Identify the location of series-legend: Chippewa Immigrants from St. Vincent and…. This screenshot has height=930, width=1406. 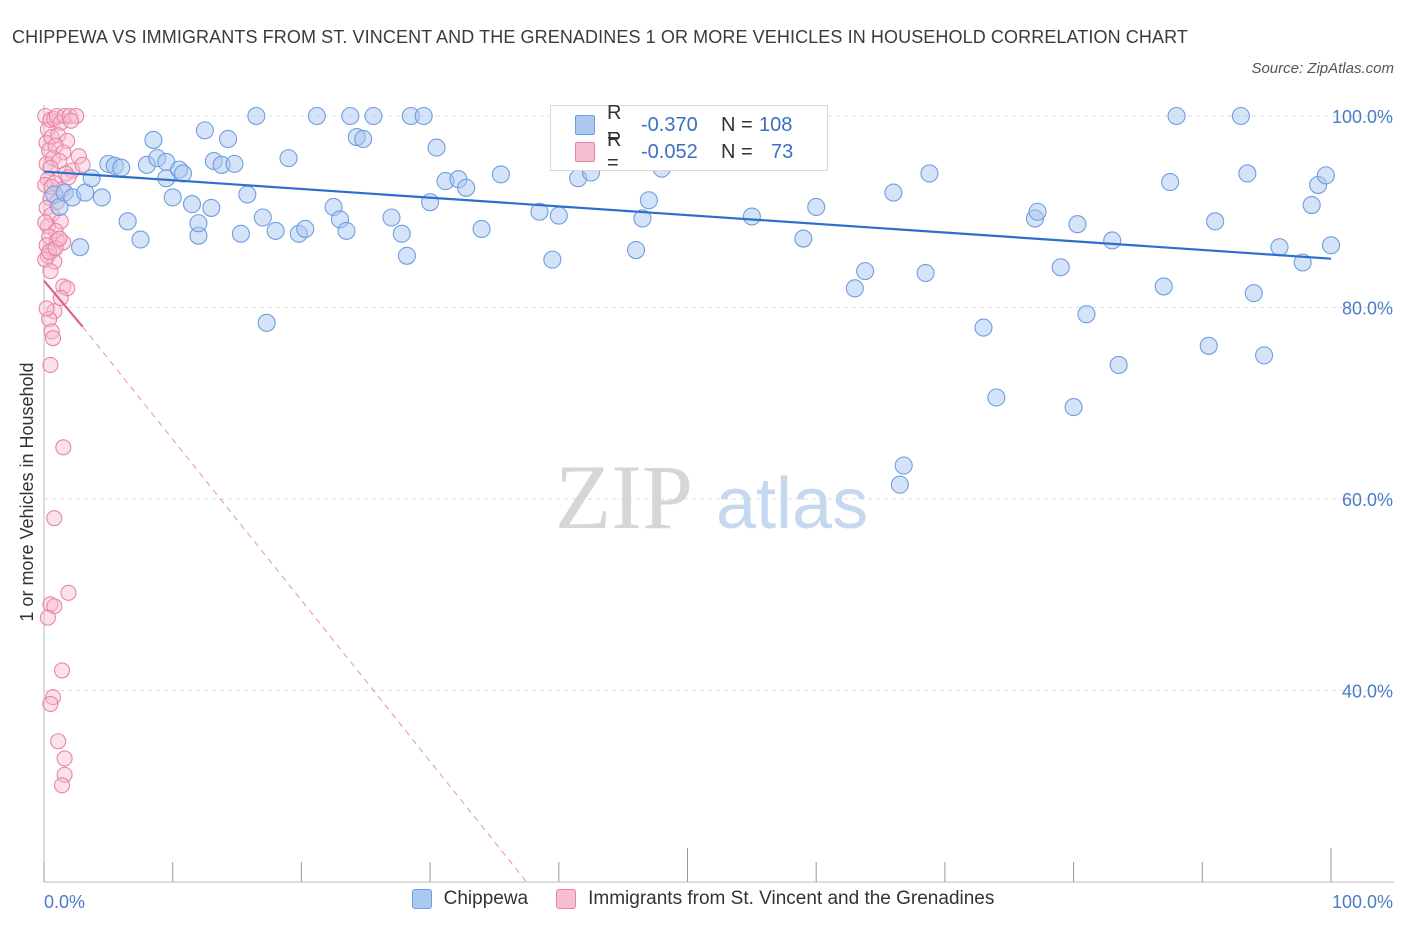
(703, 899).